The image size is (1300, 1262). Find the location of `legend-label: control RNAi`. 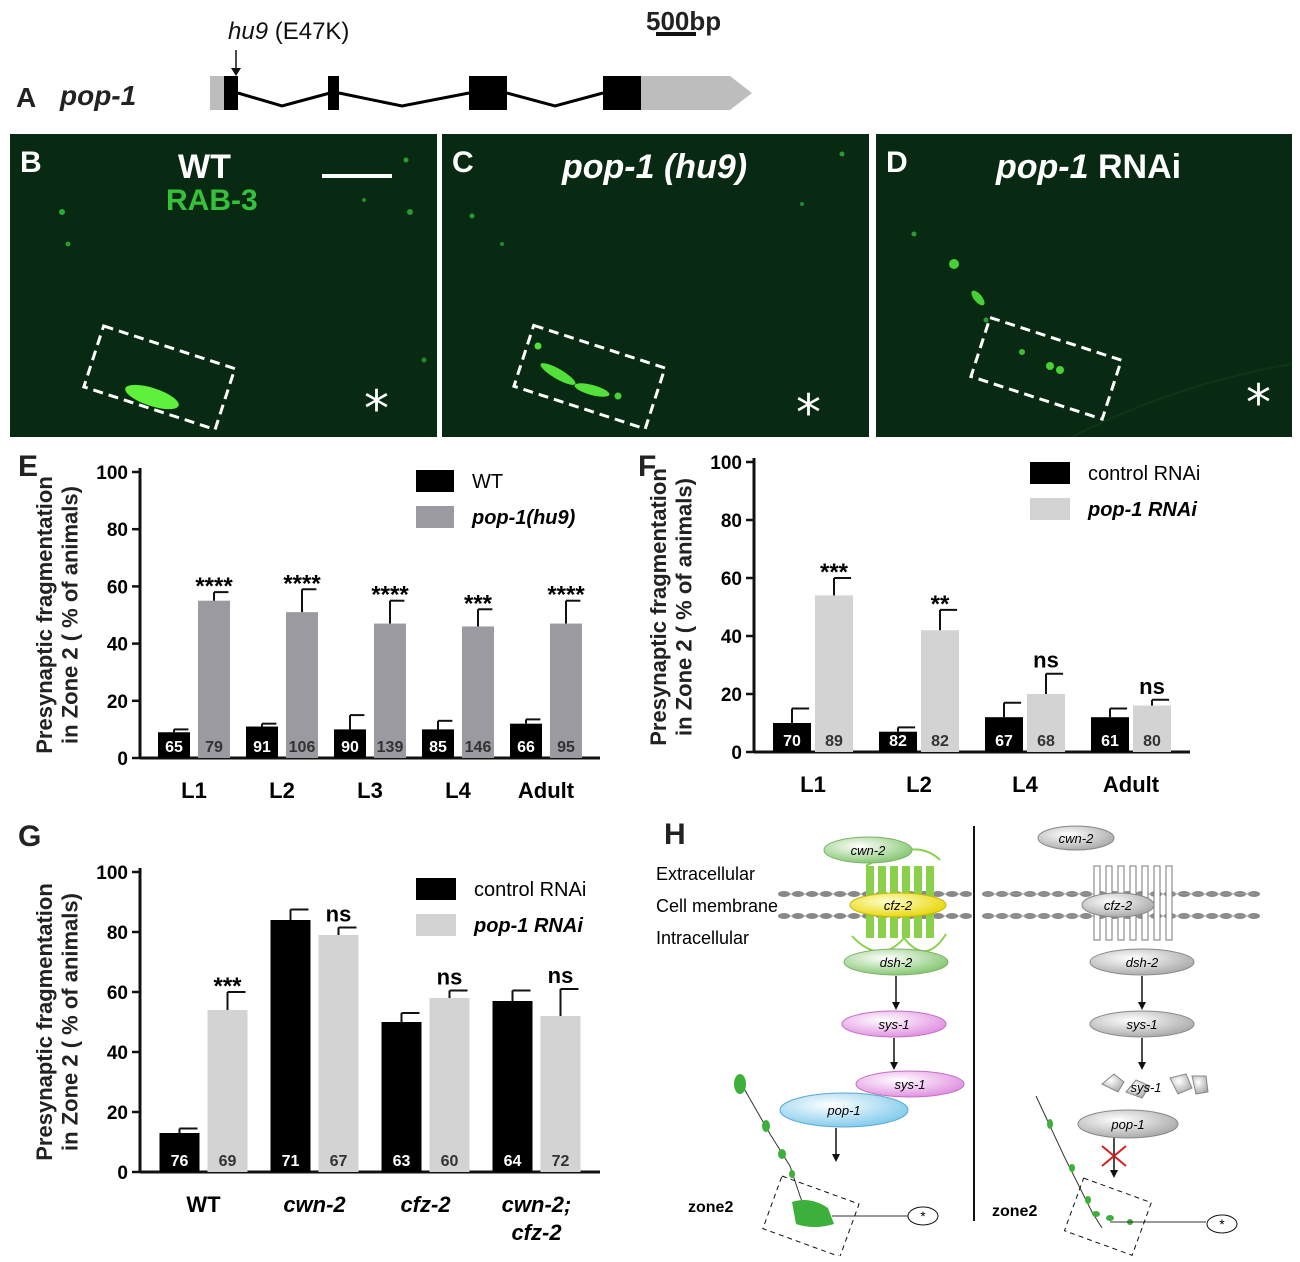

legend-label: control RNAi is located at coordinates (1144, 474).